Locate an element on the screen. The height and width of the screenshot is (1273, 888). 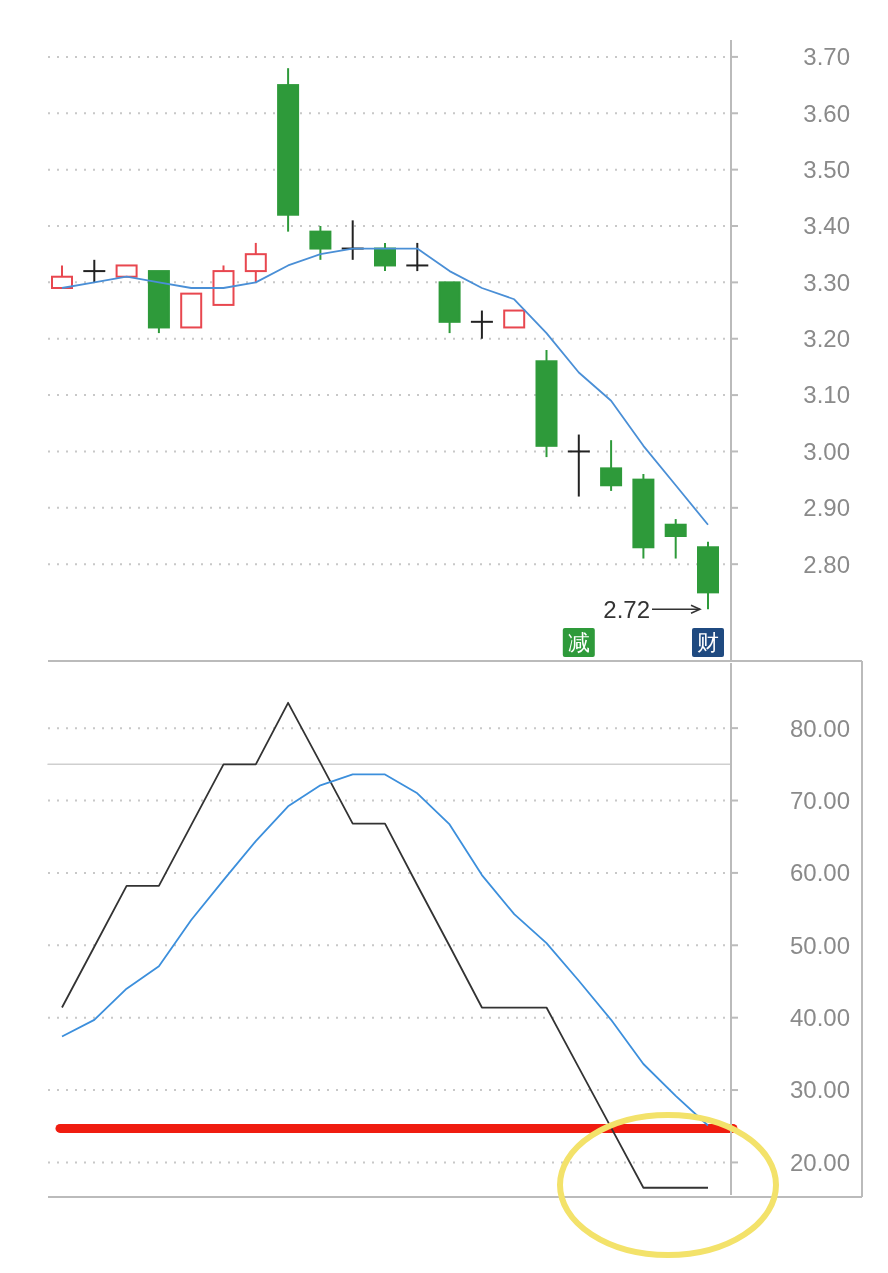
y-tick-label: 30.00 is located at coordinates (819, 1090).